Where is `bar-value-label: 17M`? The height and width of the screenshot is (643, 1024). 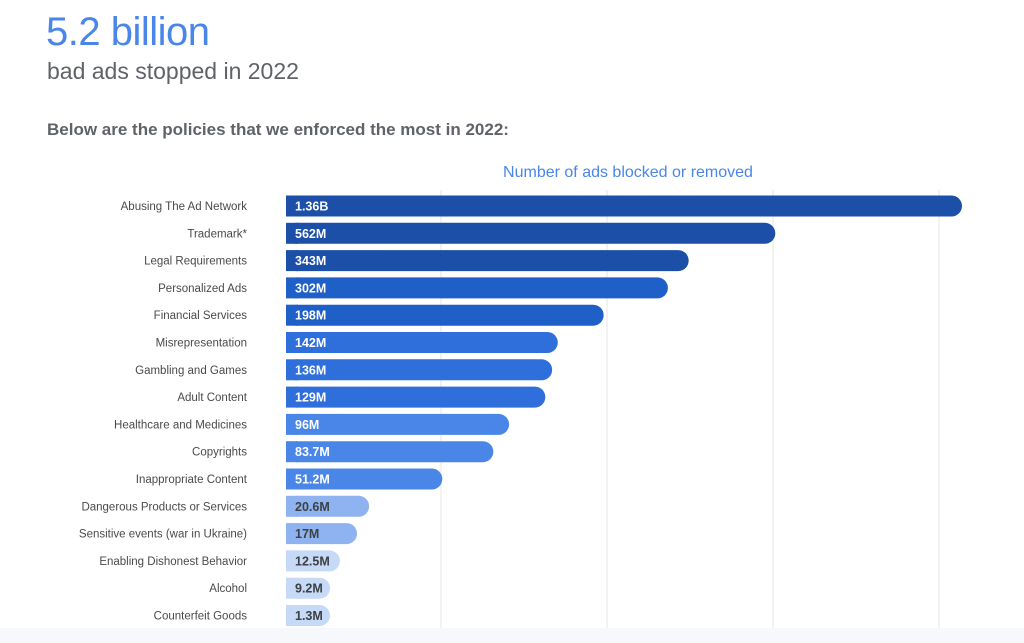
bar-value-label: 17M is located at coordinates (307, 534).